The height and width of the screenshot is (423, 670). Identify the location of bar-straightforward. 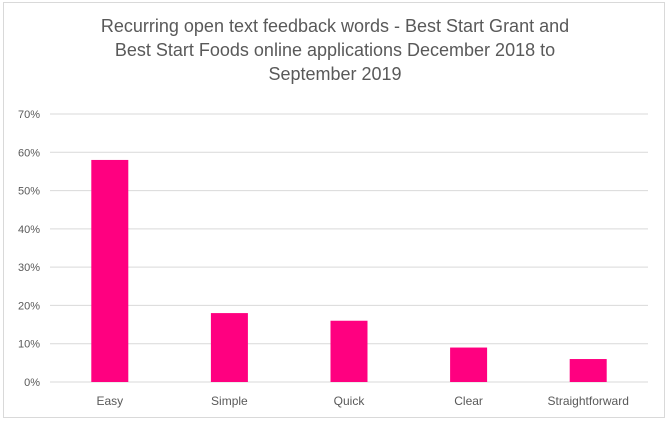
(588, 370).